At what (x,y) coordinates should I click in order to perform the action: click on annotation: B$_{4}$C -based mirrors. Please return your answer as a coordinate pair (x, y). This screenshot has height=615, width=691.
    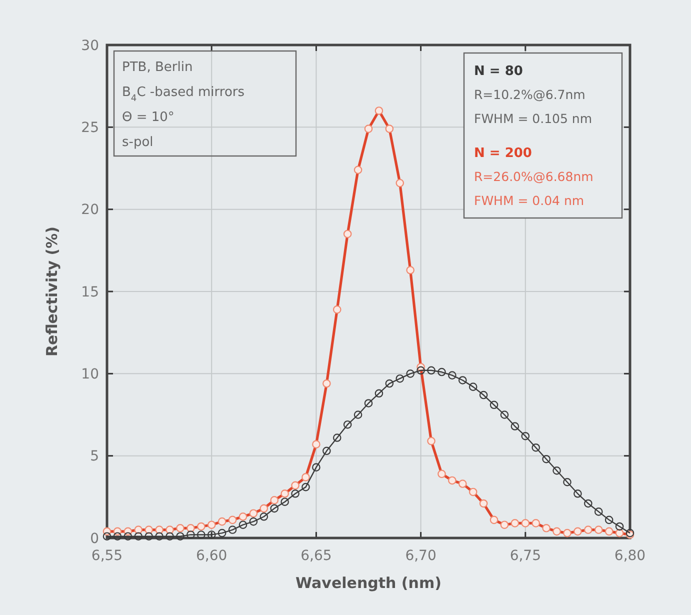
    Looking at the image, I should click on (183, 94).